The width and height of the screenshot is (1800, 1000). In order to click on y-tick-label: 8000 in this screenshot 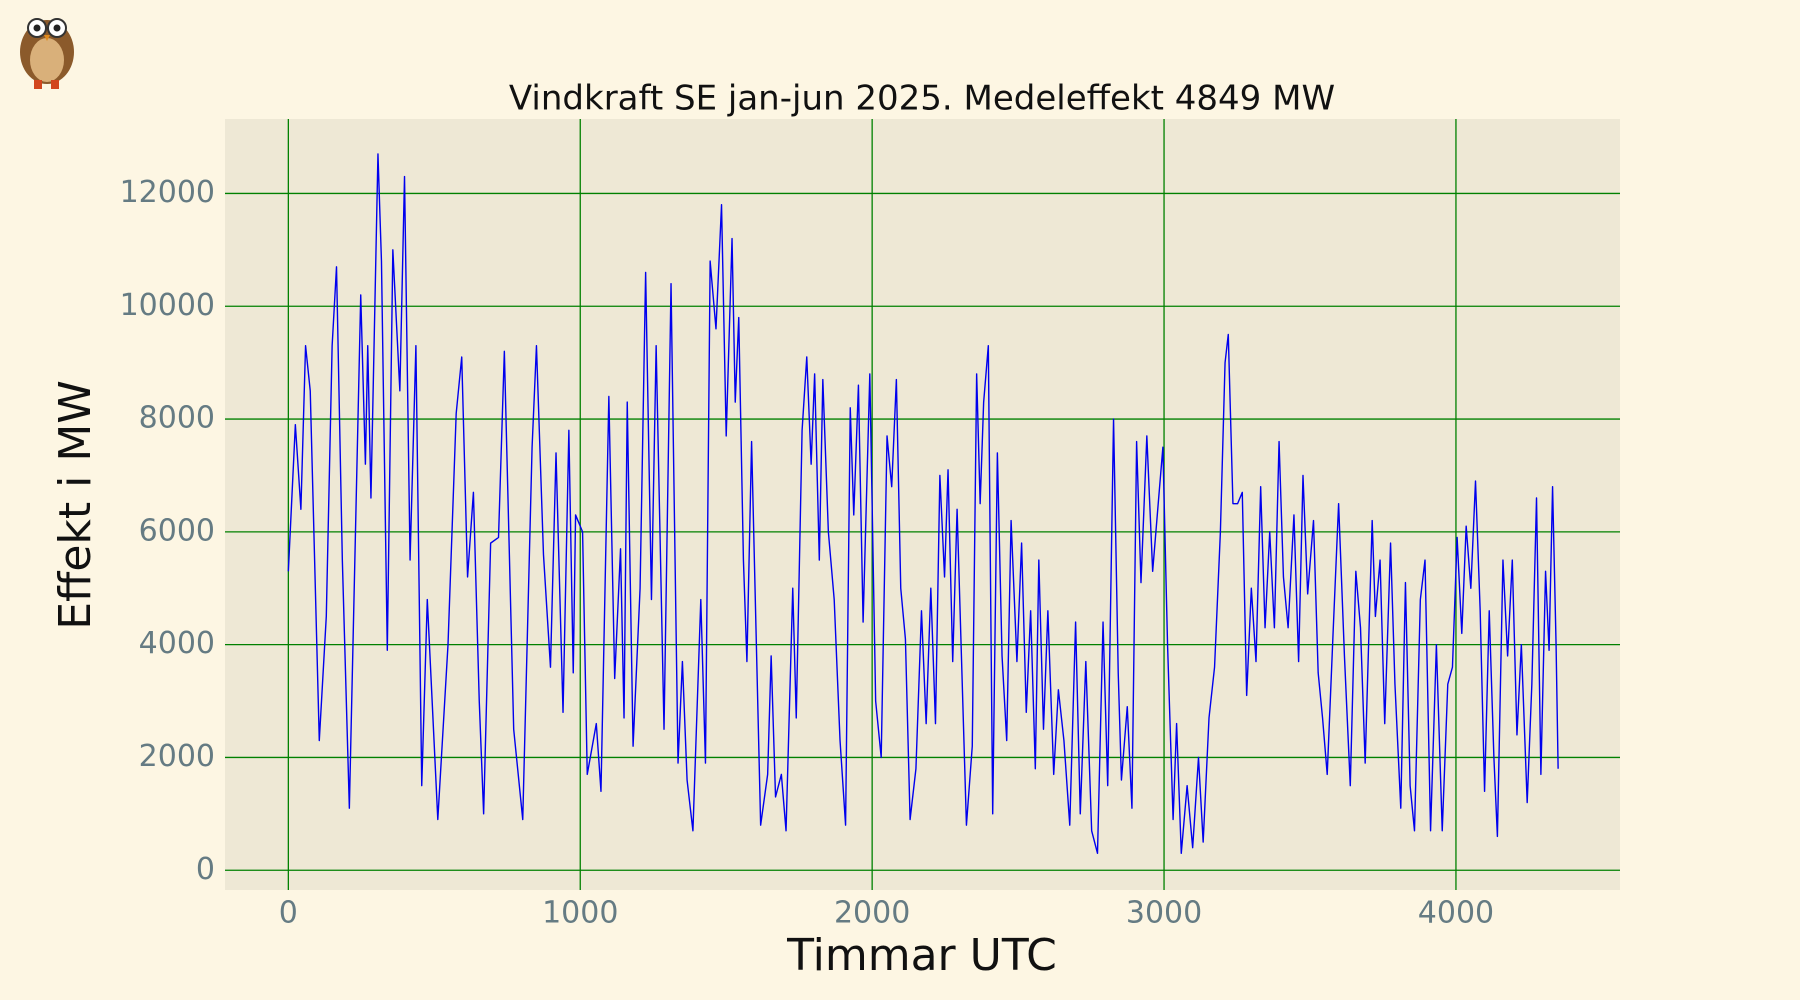, I will do `click(177, 418)`.